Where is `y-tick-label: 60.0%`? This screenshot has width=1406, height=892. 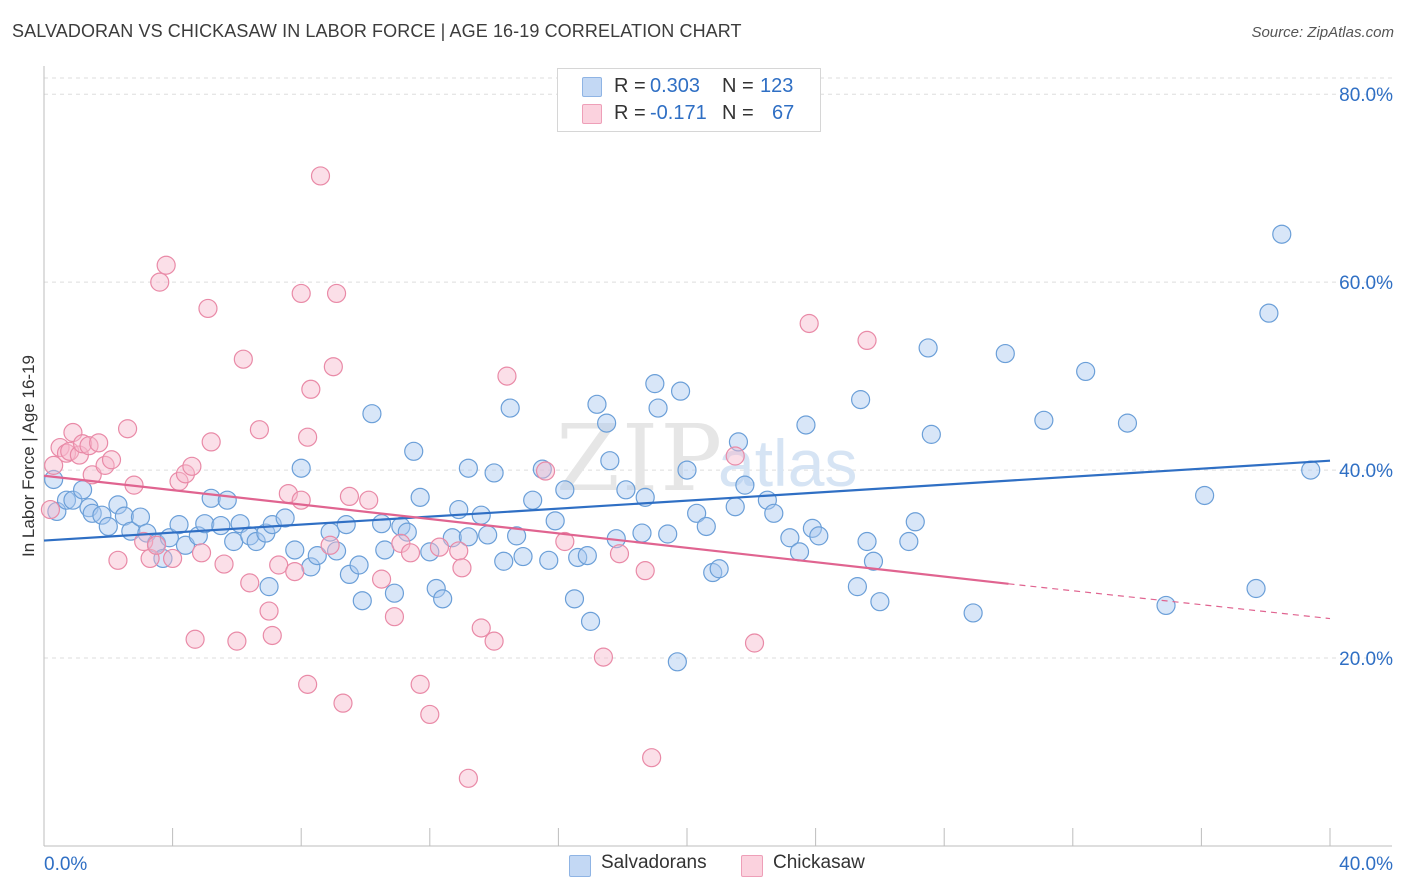 y-tick-label: 60.0% is located at coordinates (1366, 283).